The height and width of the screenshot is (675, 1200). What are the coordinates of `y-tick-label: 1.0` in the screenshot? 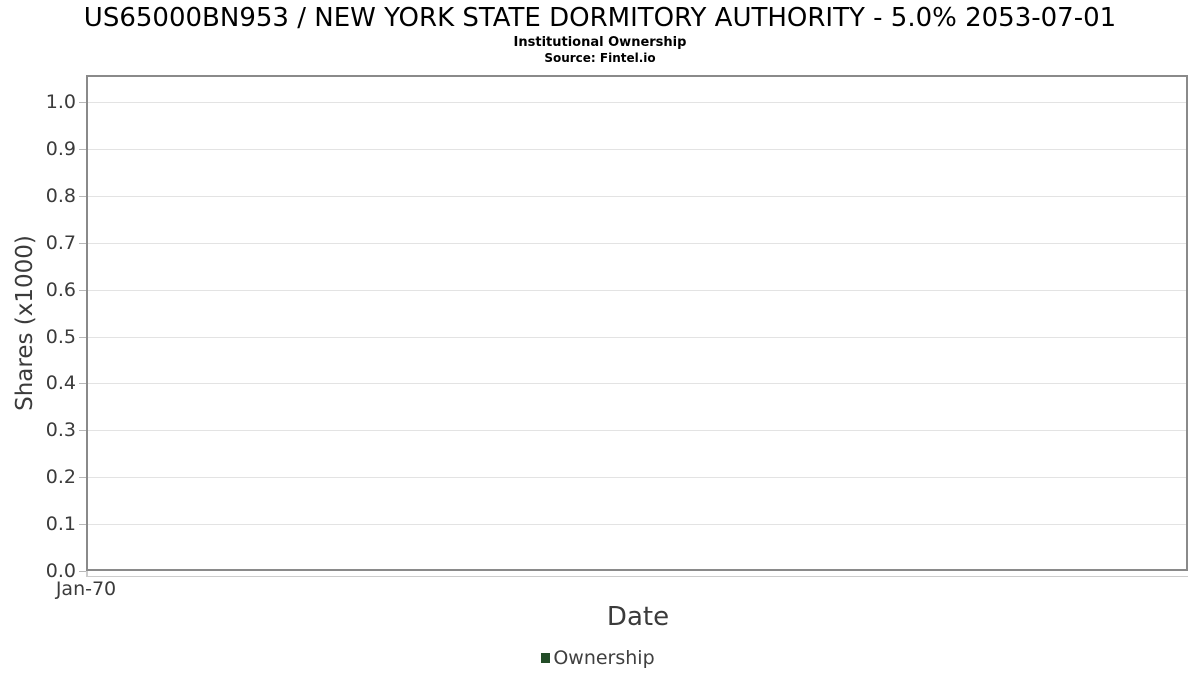 It's located at (60, 102).